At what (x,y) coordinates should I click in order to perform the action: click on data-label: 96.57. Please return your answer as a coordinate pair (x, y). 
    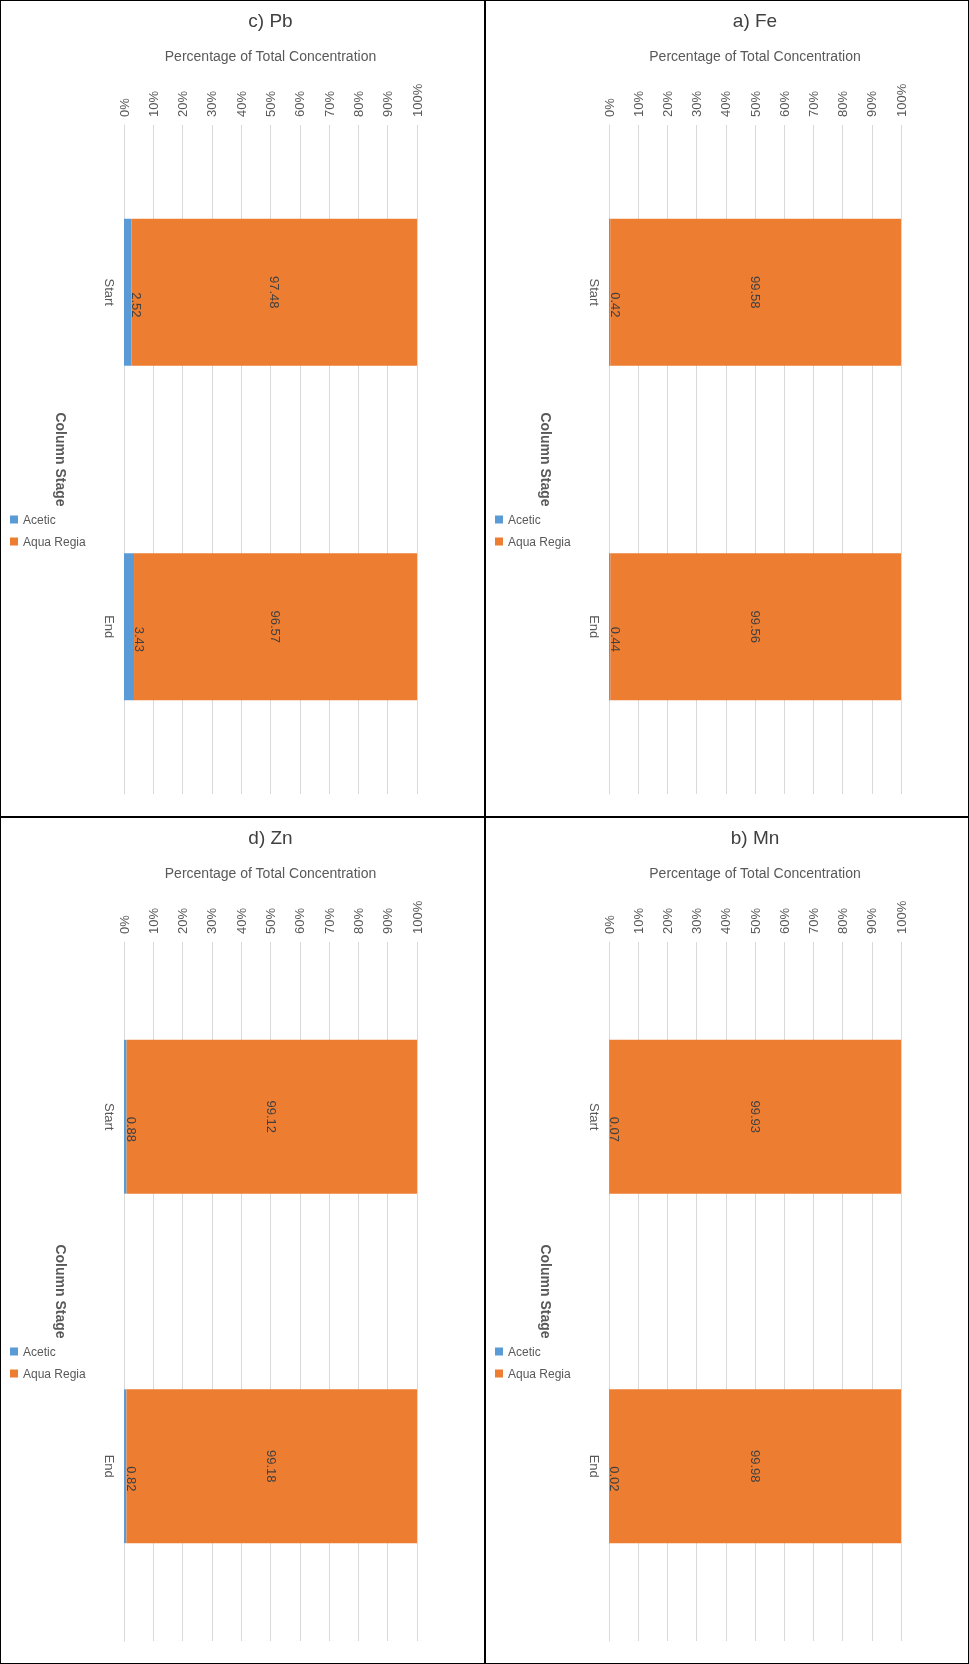
    Looking at the image, I should click on (276, 627).